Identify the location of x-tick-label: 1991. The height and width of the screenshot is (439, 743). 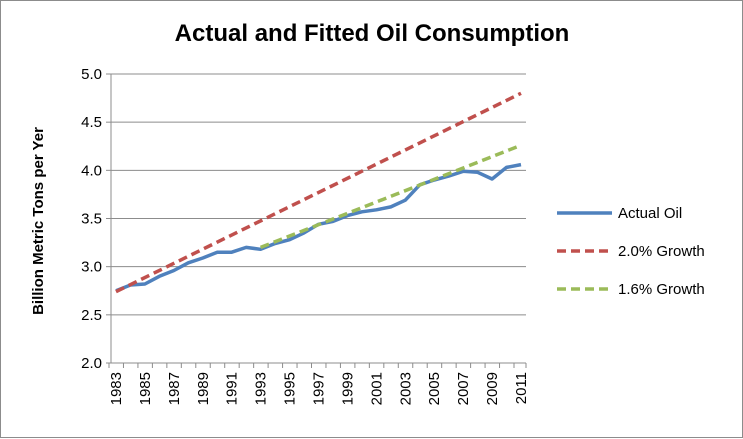
(232, 388).